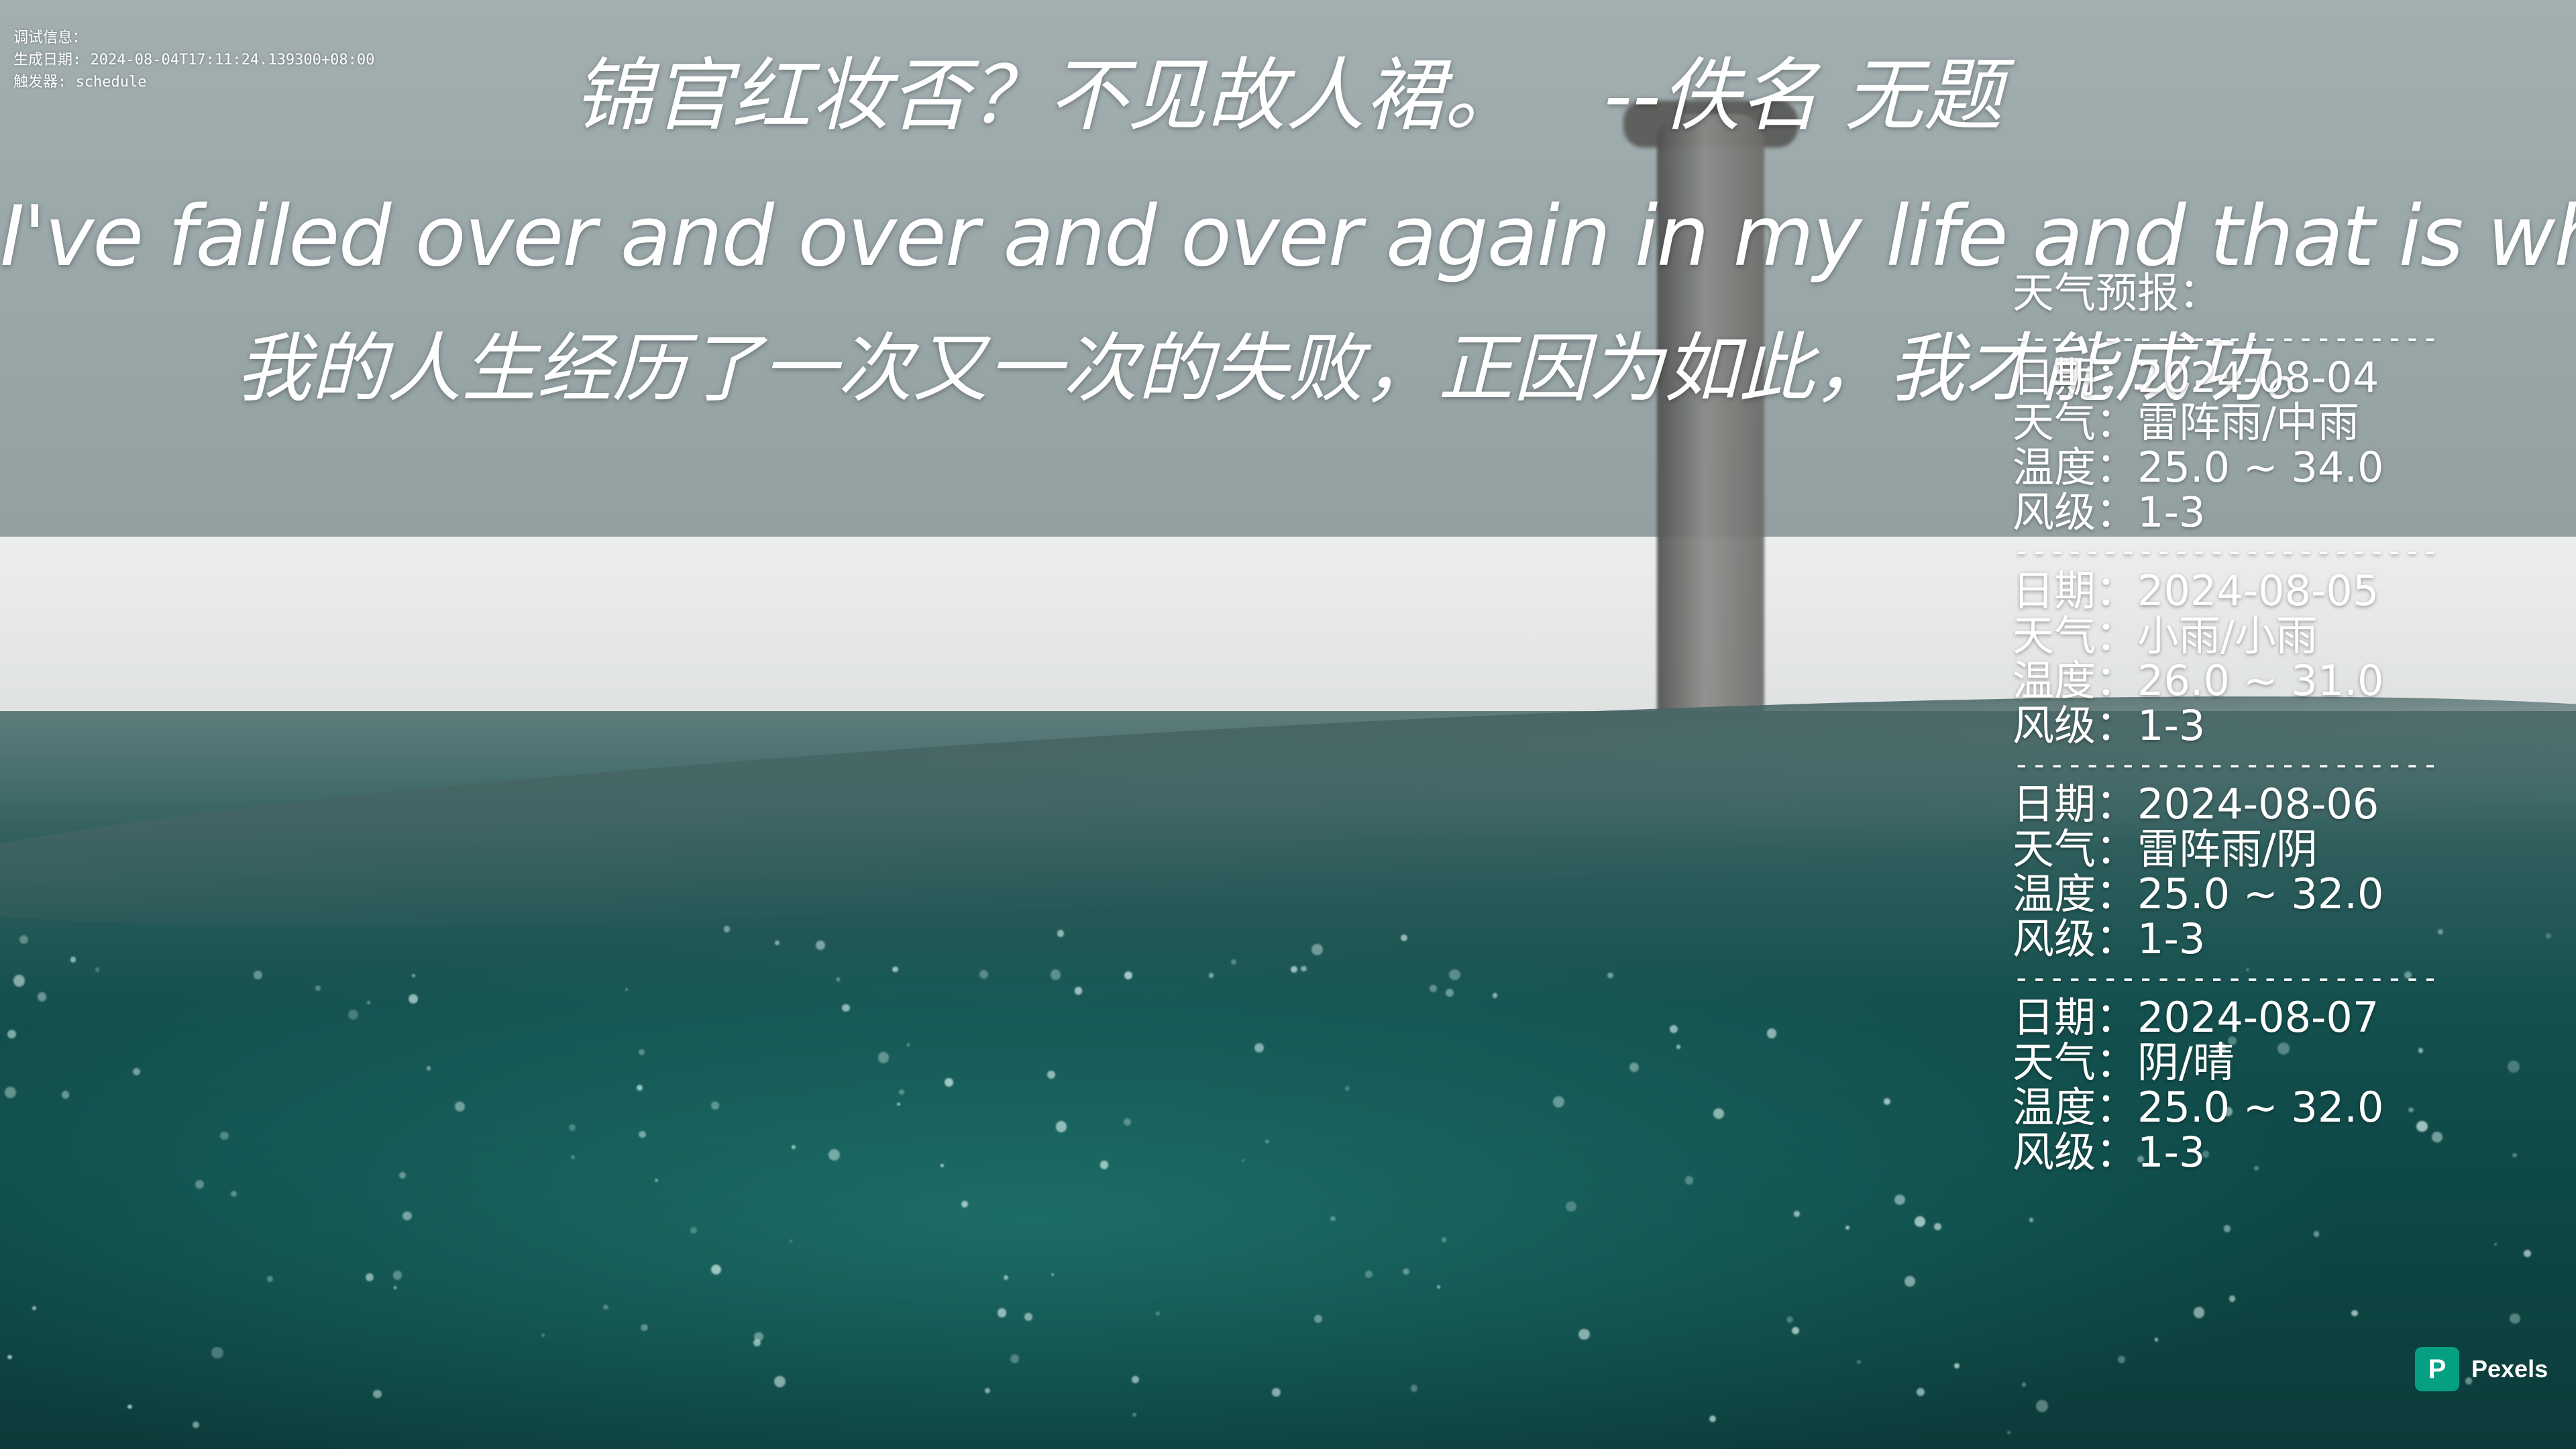 This screenshot has width=2576, height=1449. Describe the element at coordinates (2116, 292) in the screenshot. I see `weather-title: 天气预报：` at that location.